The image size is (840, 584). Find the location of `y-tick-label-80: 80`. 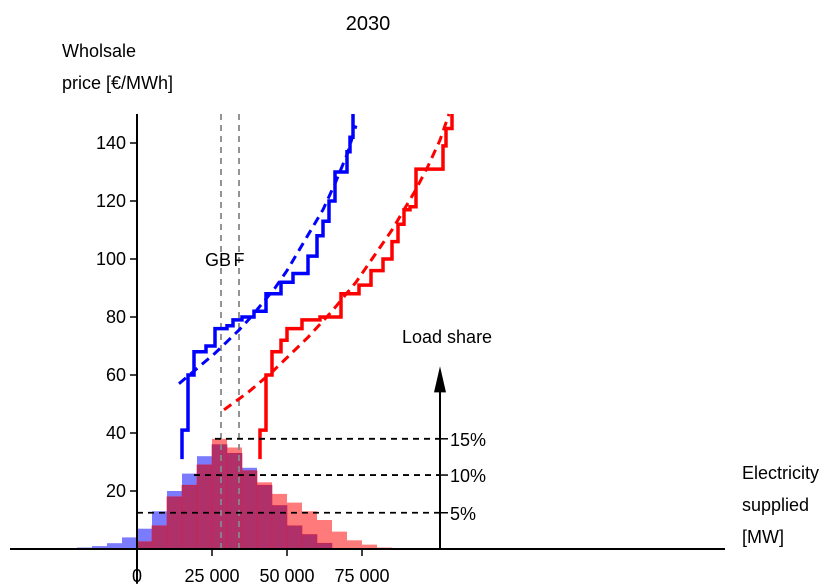

y-tick-label-80: 80 is located at coordinates (116, 317).